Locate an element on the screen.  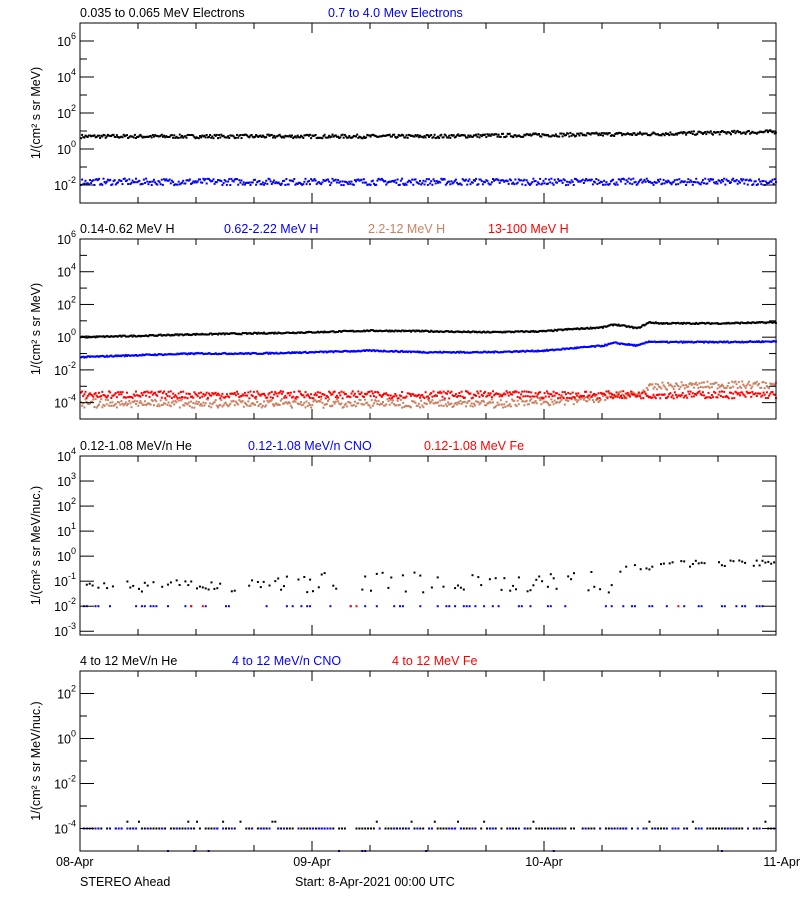
y-tick-label: 10⁴ is located at coordinates (66, 455).